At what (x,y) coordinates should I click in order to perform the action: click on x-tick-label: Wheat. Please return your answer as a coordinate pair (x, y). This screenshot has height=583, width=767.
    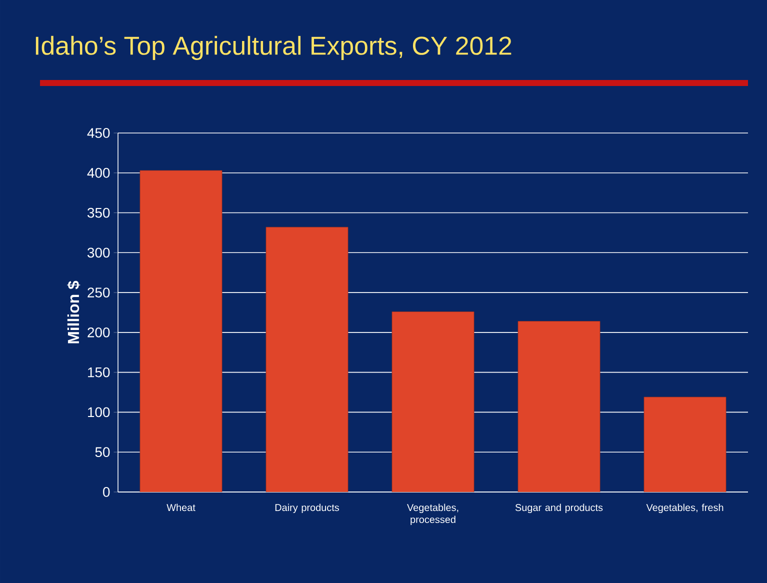
    Looking at the image, I should click on (181, 508).